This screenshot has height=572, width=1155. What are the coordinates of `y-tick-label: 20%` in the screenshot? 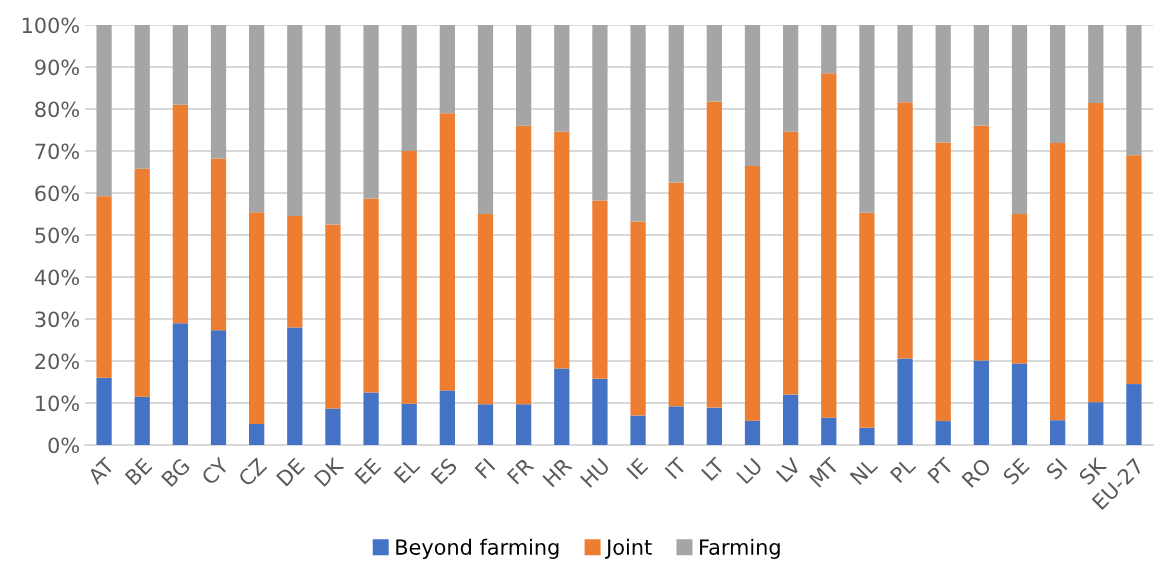 It's located at (57, 361).